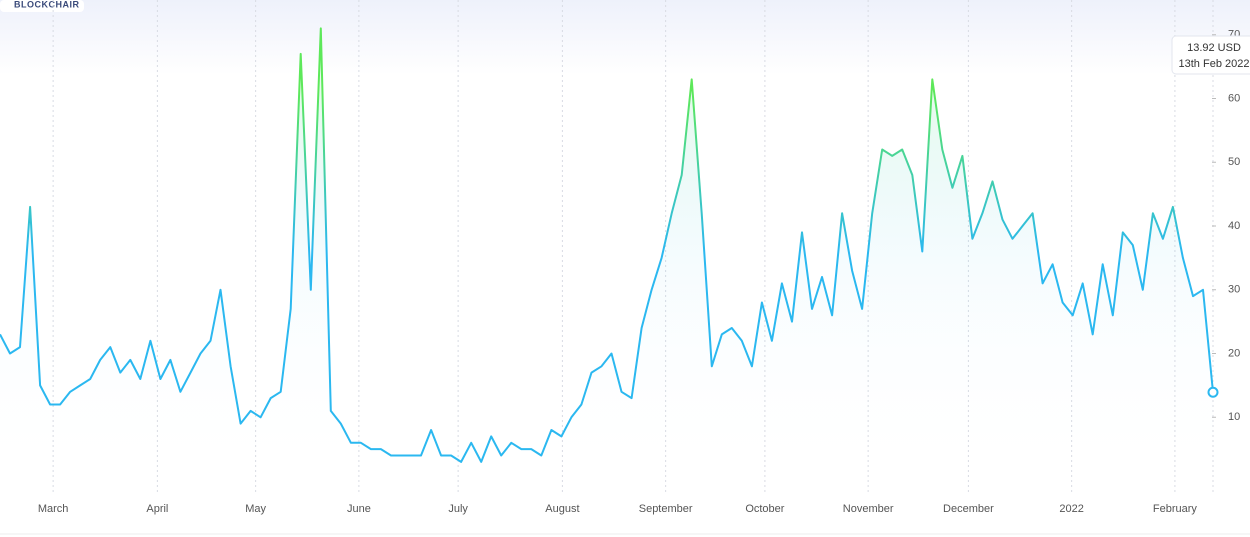 Image resolution: width=1250 pixels, height=537 pixels. What do you see at coordinates (625, 37) in the screenshot?
I see `header-bg` at bounding box center [625, 37].